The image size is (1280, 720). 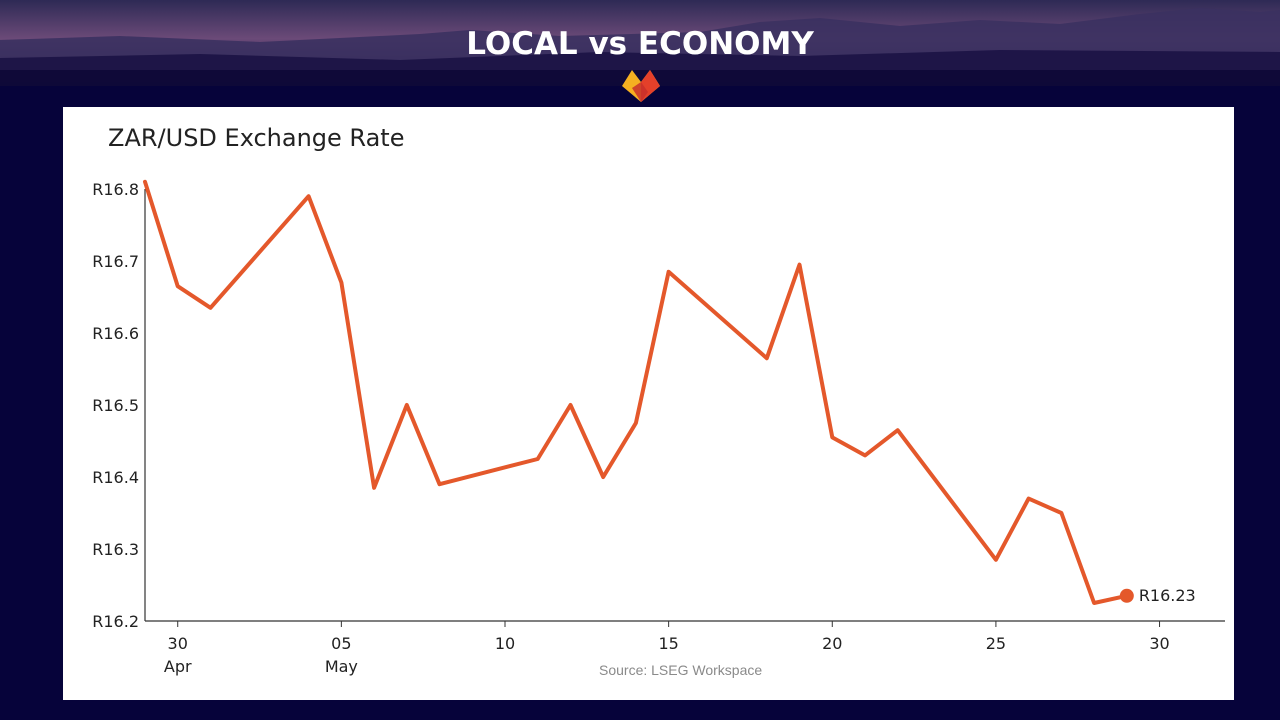 What do you see at coordinates (641, 86) in the screenshot?
I see `brand-logo-icon` at bounding box center [641, 86].